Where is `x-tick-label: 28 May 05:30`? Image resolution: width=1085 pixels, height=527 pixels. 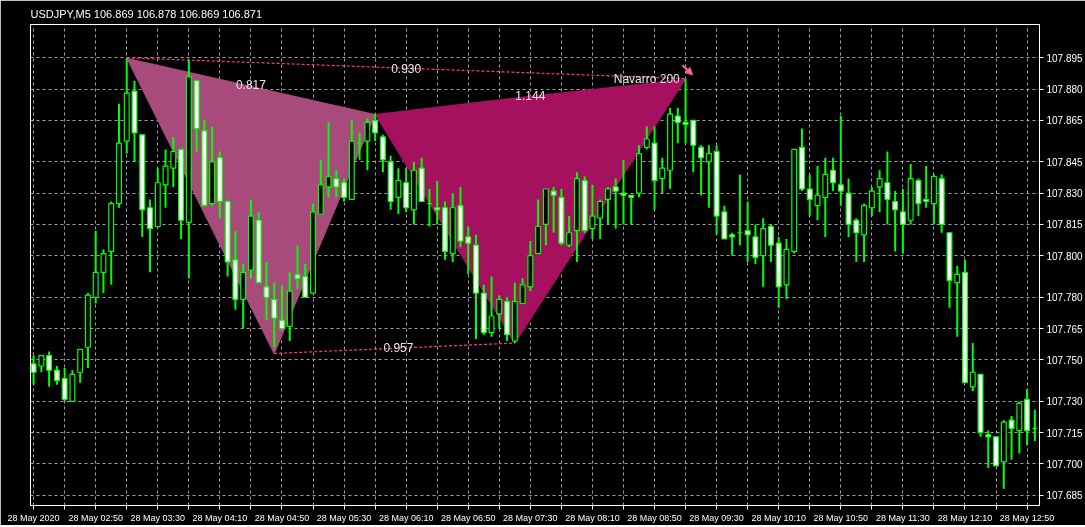 x-tick-label: 28 May 05:30 is located at coordinates (344, 517).